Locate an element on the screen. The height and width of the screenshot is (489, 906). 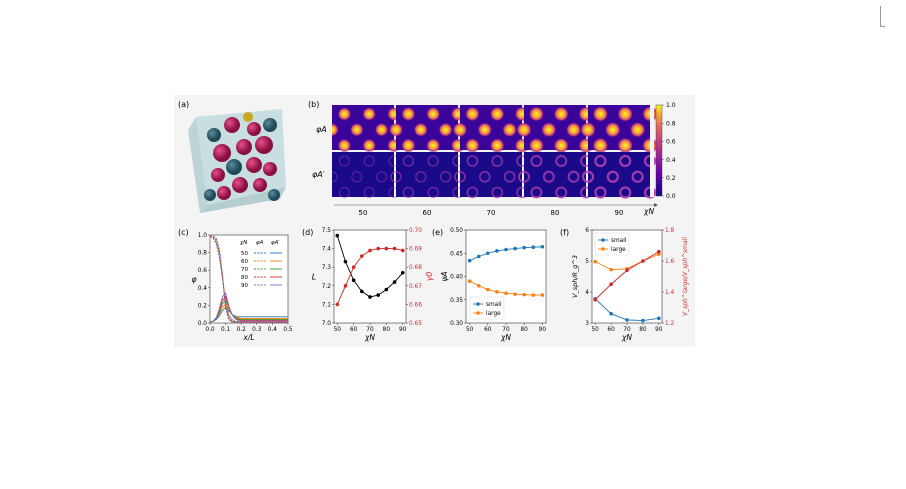
x-tick-label: 0.5 is located at coordinates (288, 330).